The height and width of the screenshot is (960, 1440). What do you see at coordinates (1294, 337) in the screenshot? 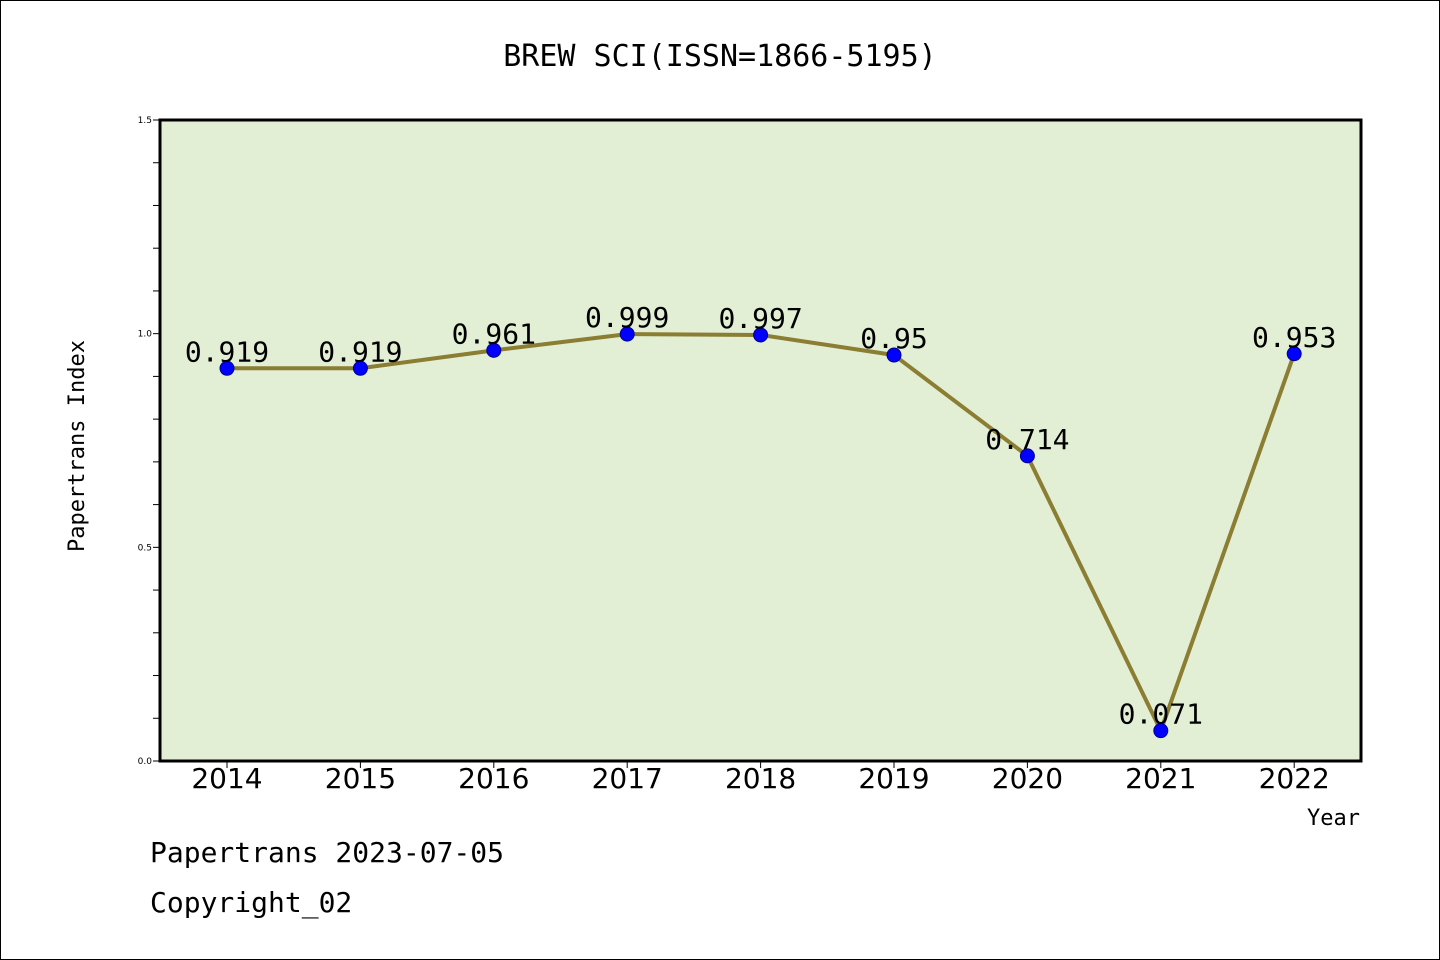
I see `data-label: 0.953` at bounding box center [1294, 337].